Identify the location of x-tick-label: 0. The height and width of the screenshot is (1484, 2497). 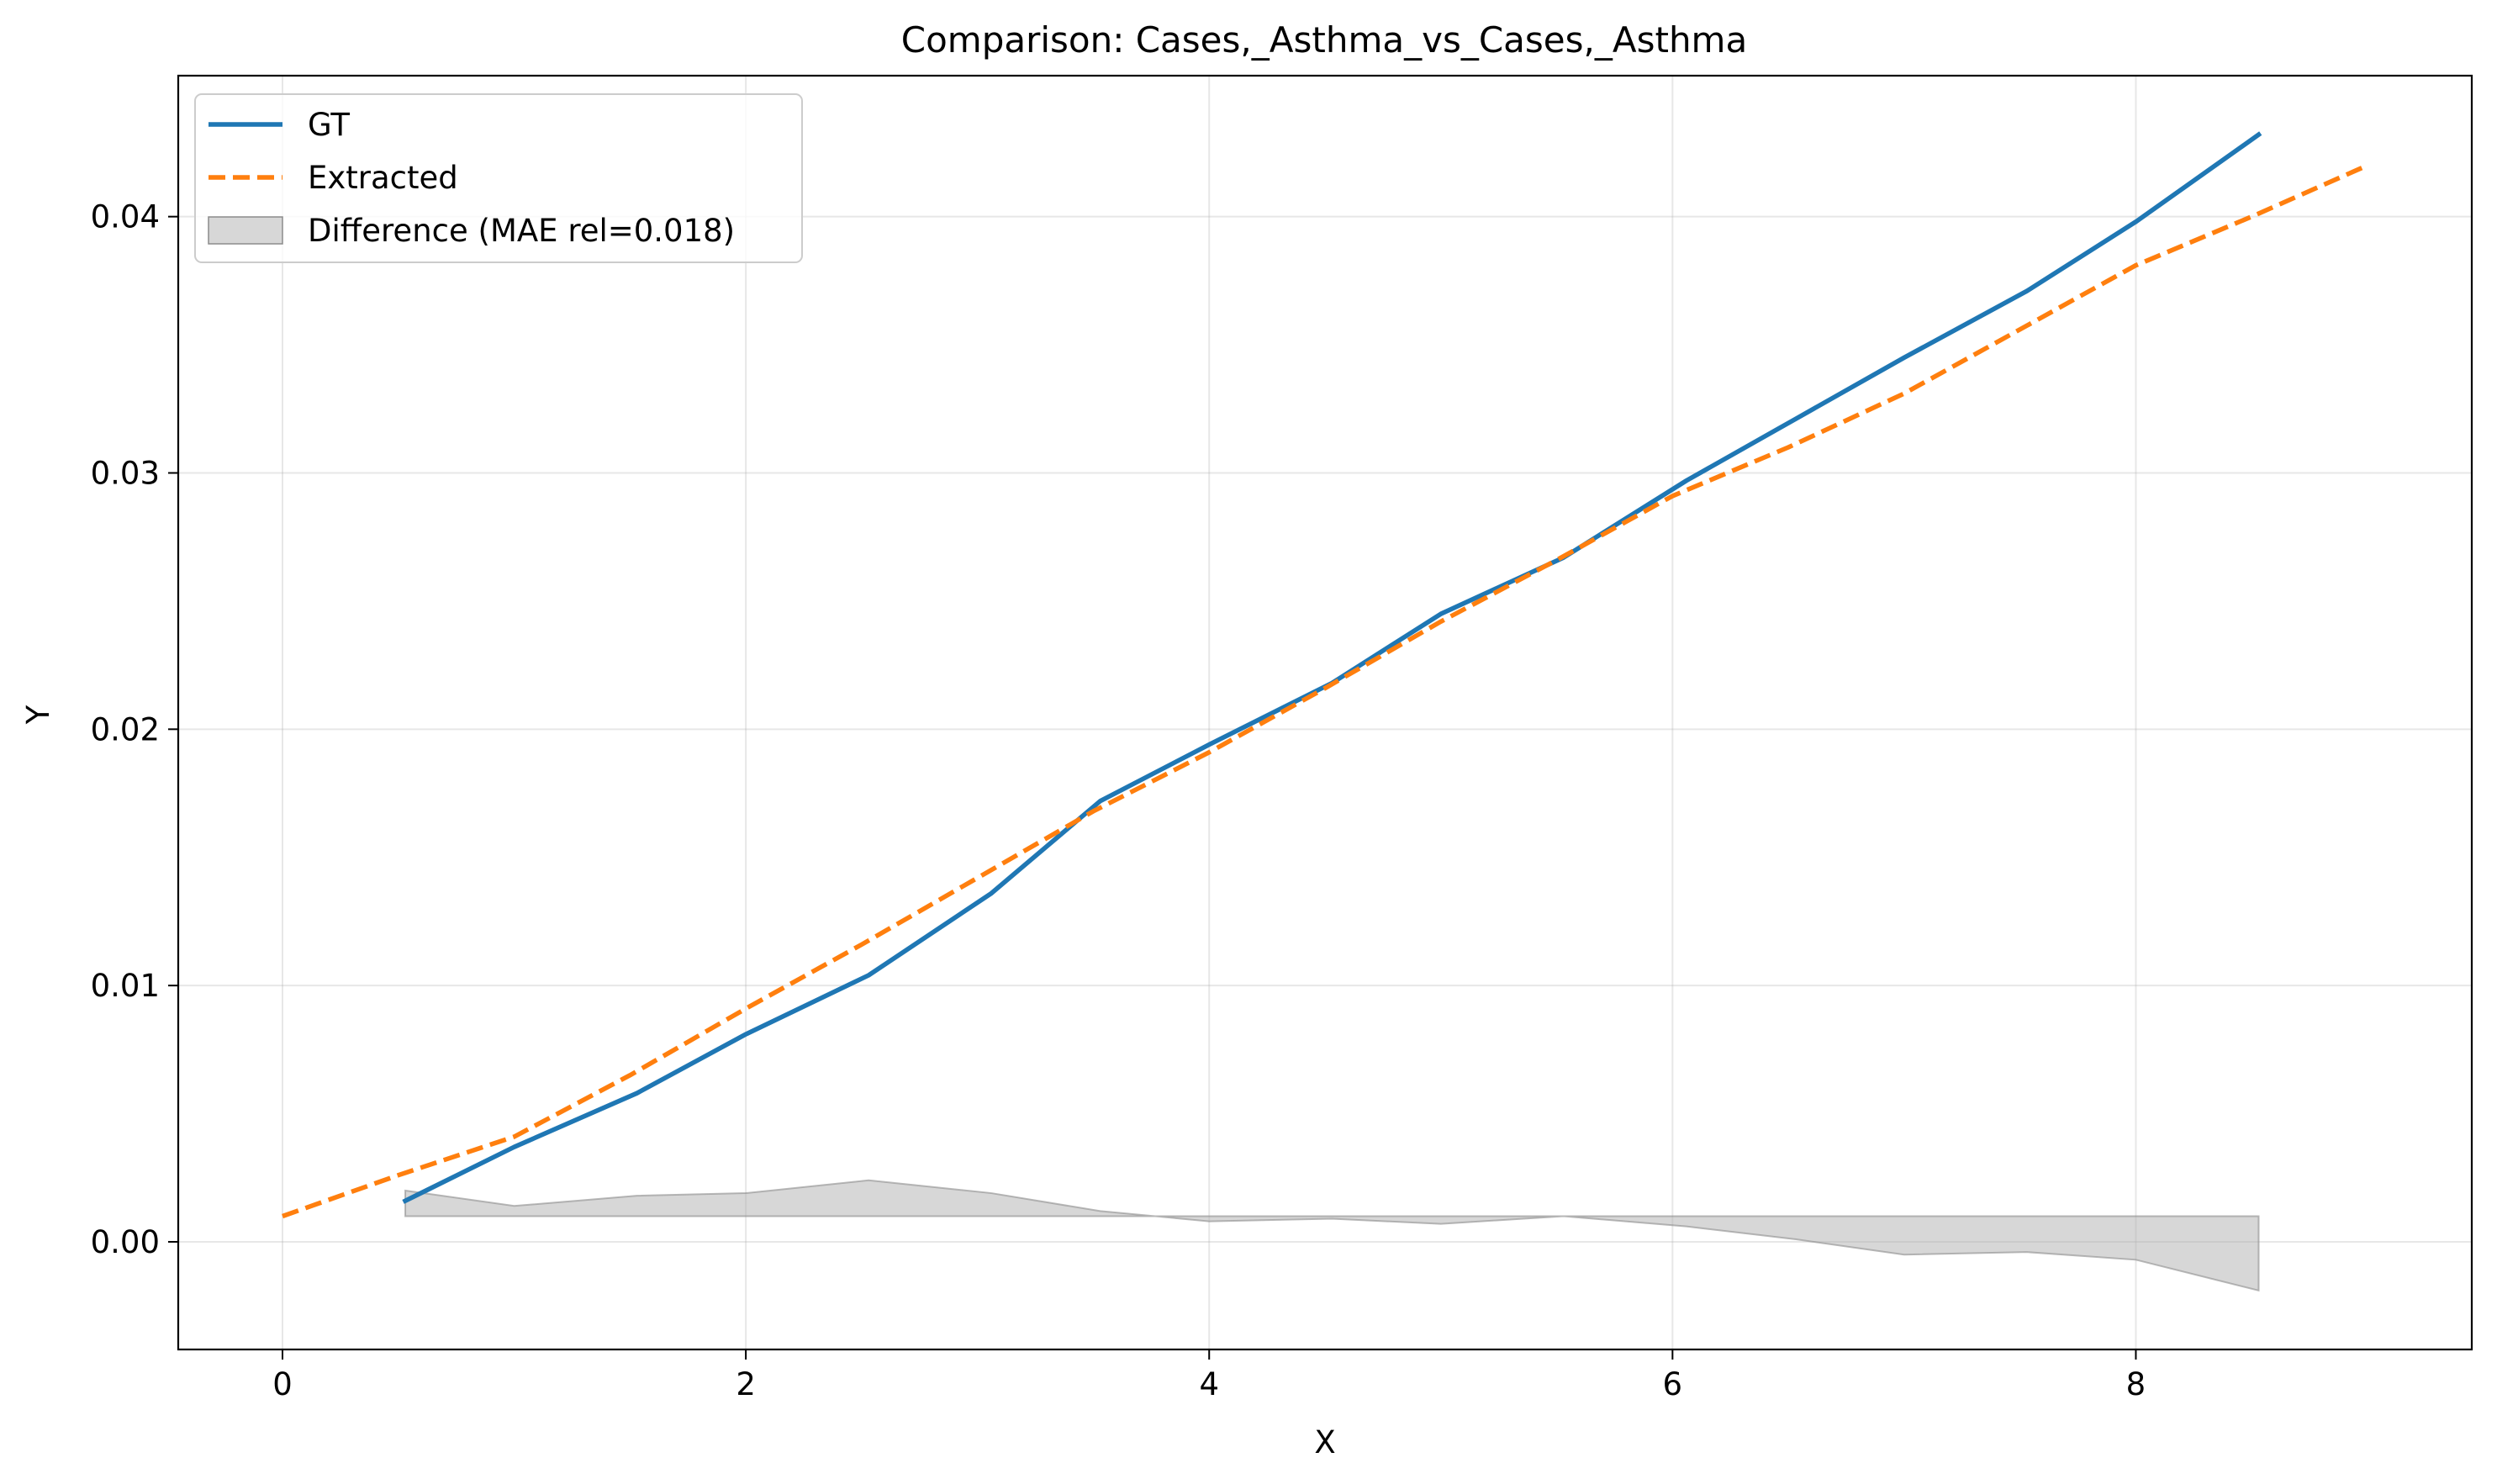
(282, 1384).